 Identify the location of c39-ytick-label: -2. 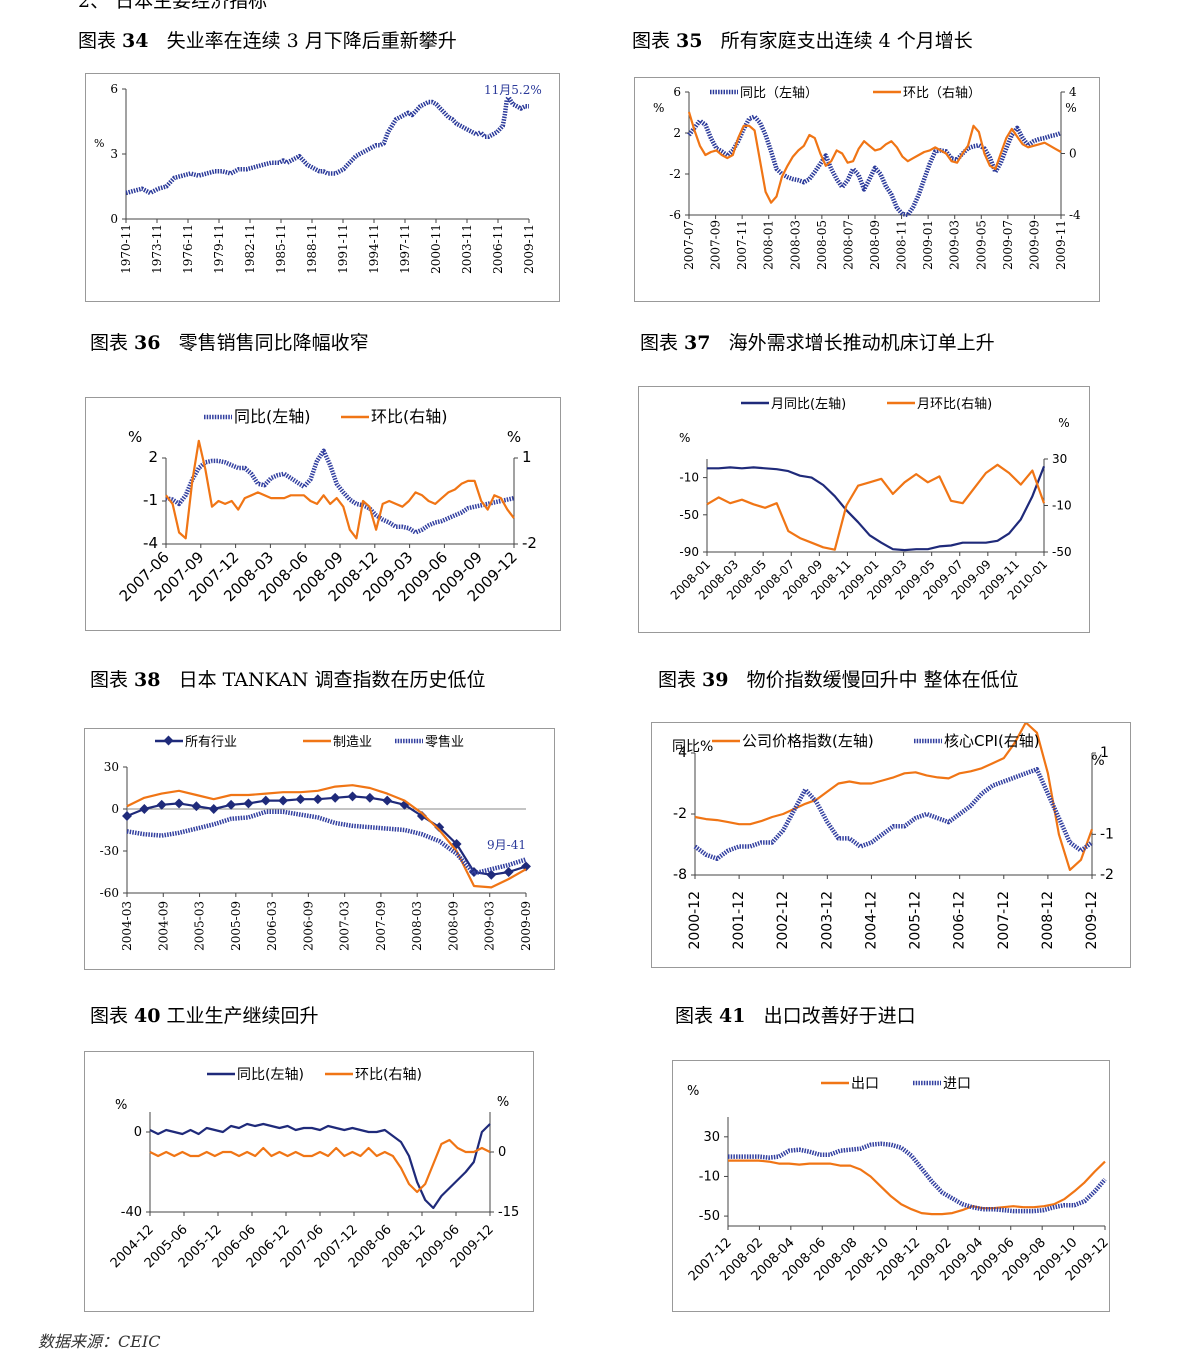
(680, 814).